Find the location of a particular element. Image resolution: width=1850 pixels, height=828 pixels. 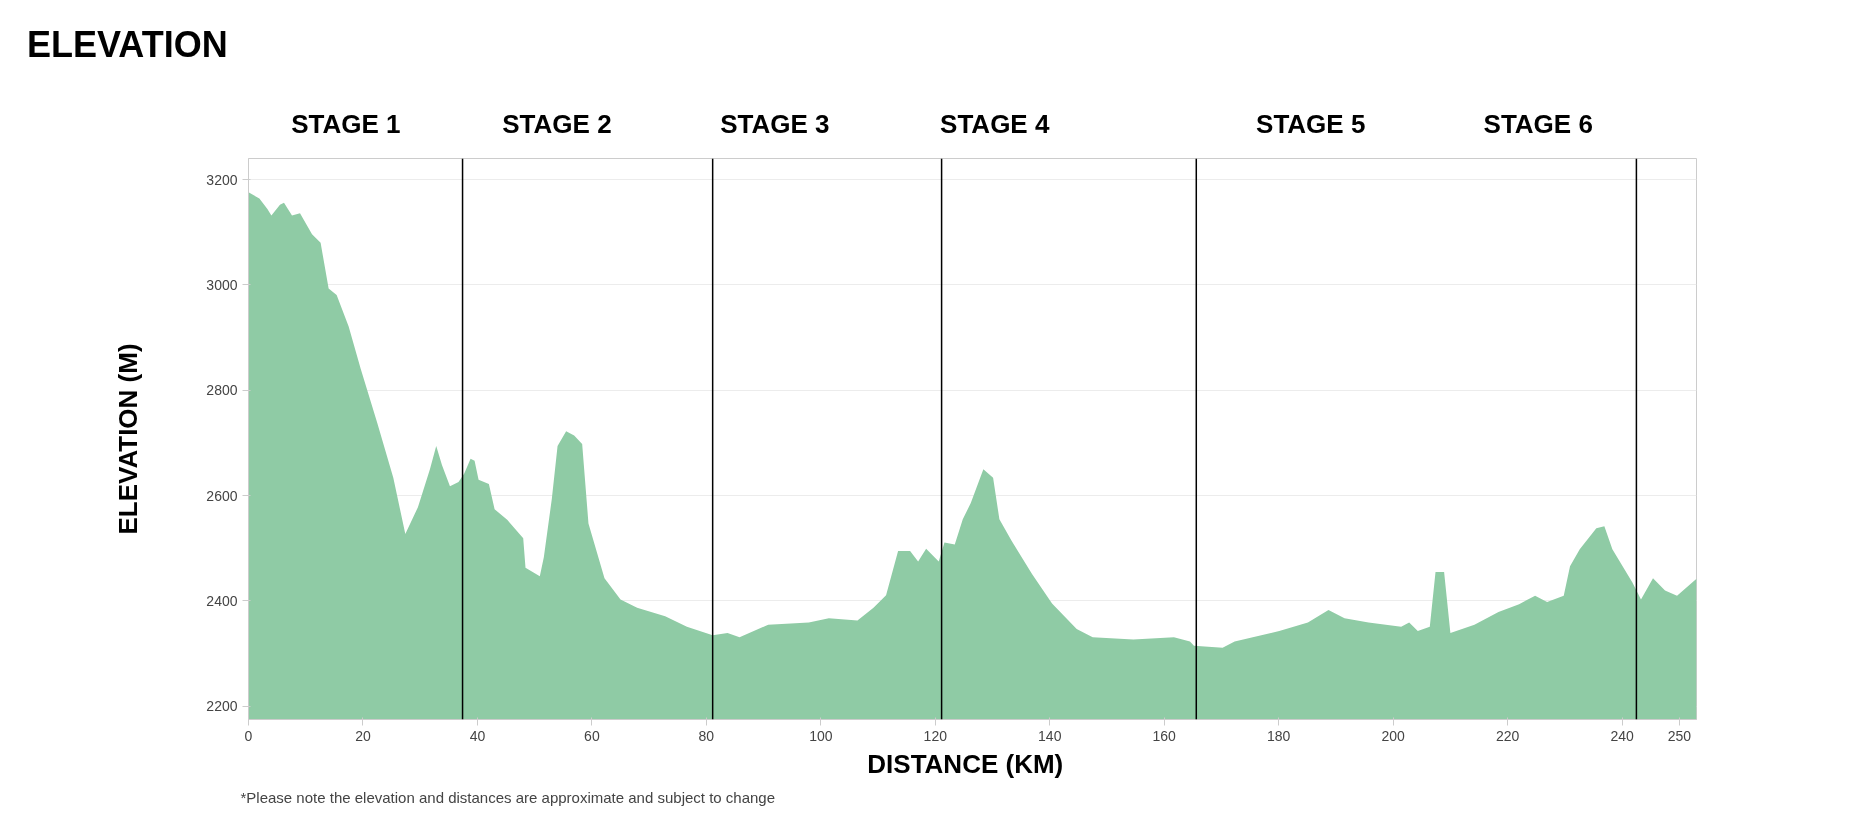

x-tick-label: 0 is located at coordinates (248, 735).